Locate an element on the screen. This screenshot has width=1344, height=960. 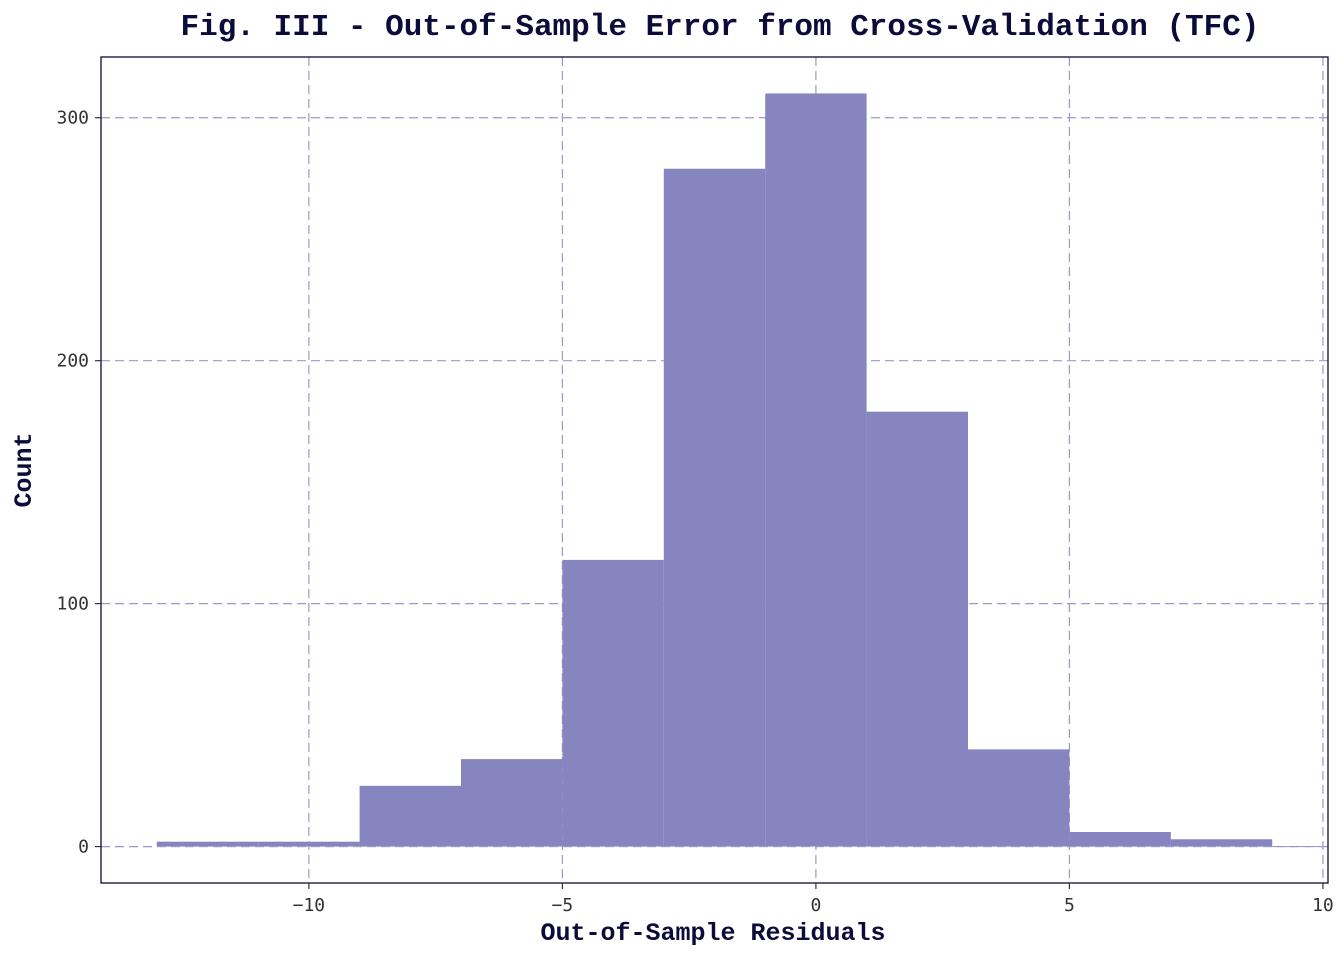
x-tick-label: 10 is located at coordinates (1323, 905).